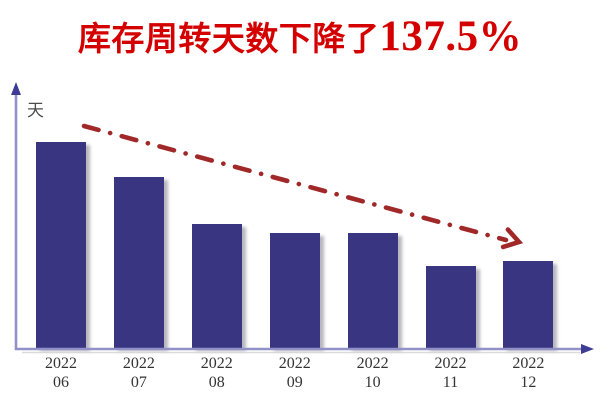  Describe the element at coordinates (451, 373) in the screenshot. I see `x-tick-label: 2022 11` at that location.